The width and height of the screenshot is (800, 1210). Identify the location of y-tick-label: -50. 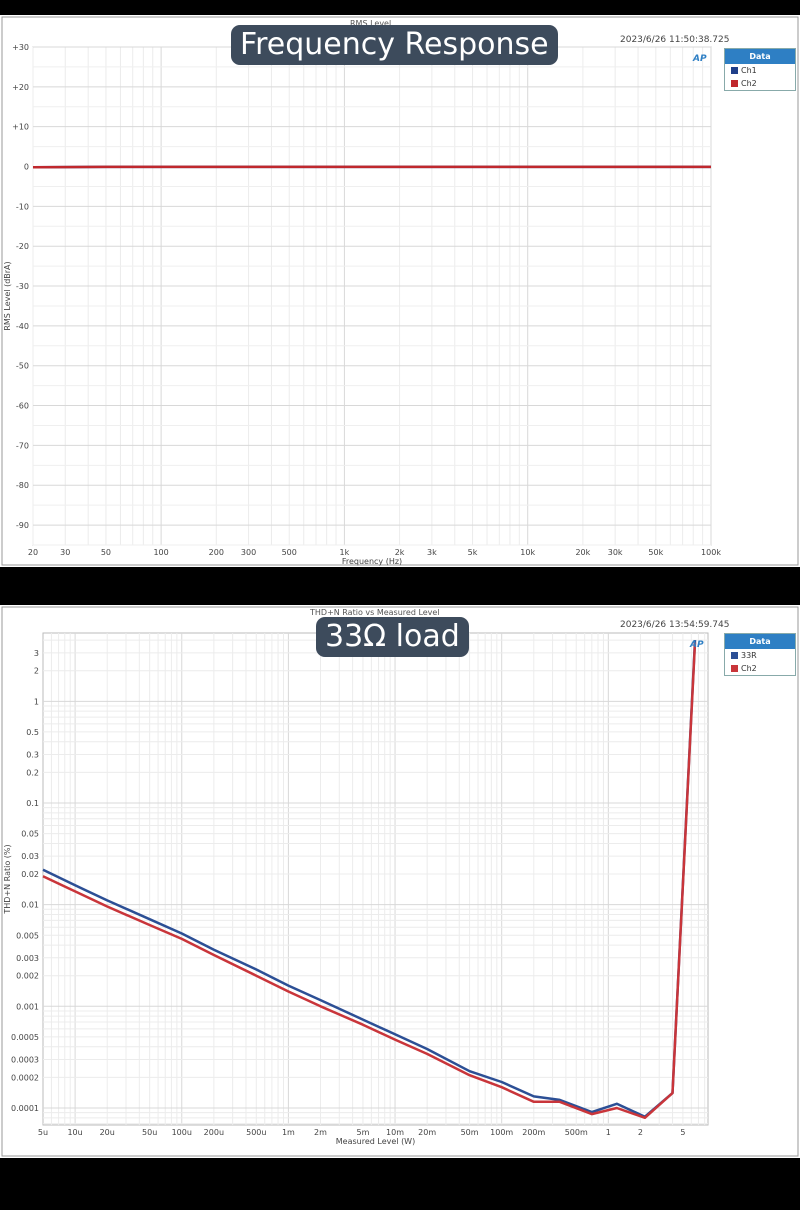
(22, 366).